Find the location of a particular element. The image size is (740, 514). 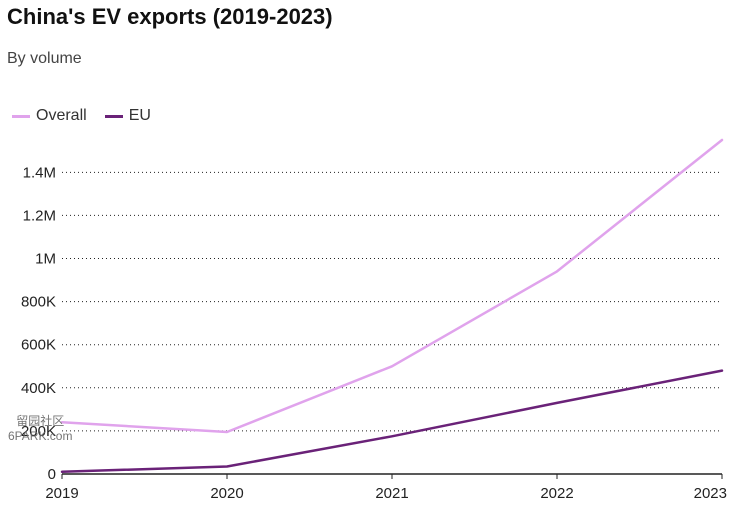

y-tick-label: 400K is located at coordinates (38, 388).